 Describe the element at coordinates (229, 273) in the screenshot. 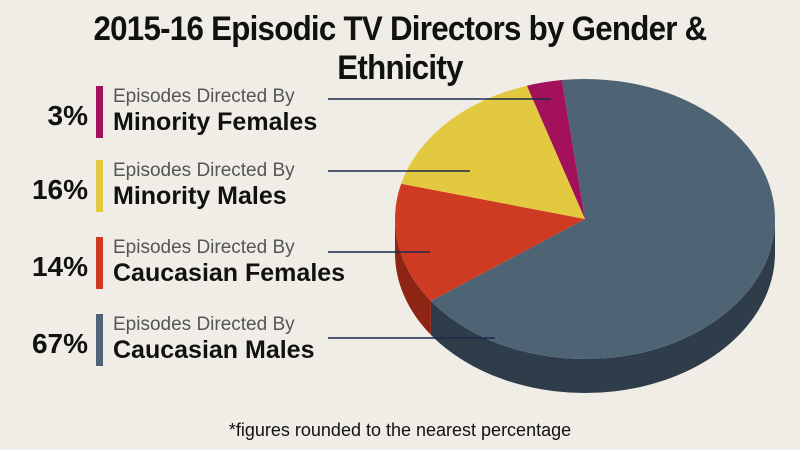

I see `legend-label: Caucasian Females` at that location.